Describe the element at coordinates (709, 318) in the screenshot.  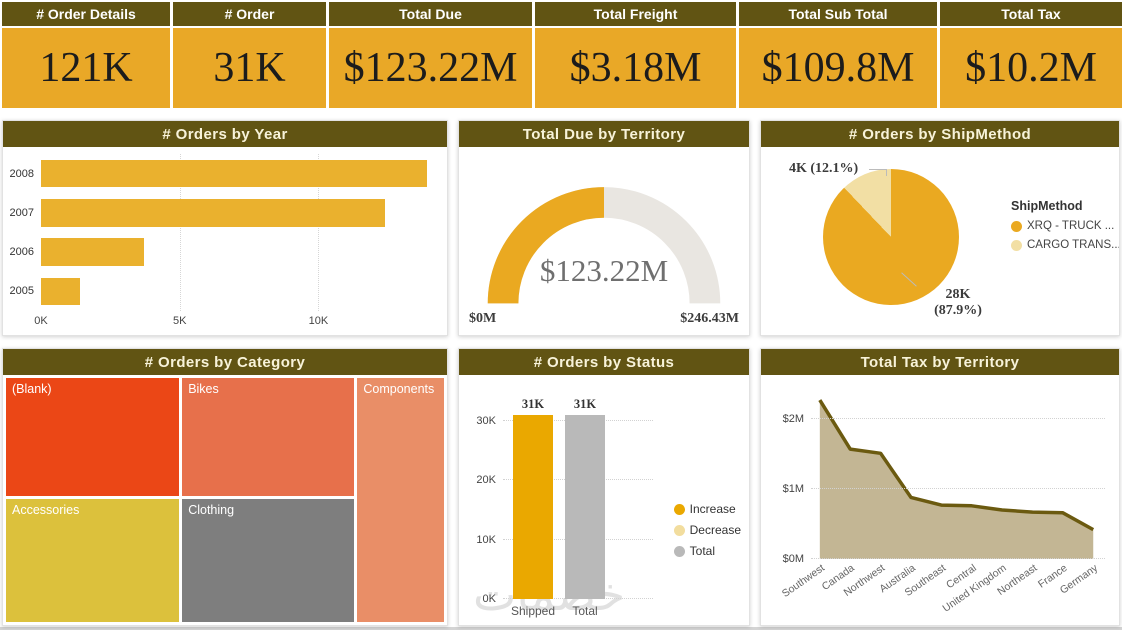
I see `gauge-max-label: $246.43M` at that location.